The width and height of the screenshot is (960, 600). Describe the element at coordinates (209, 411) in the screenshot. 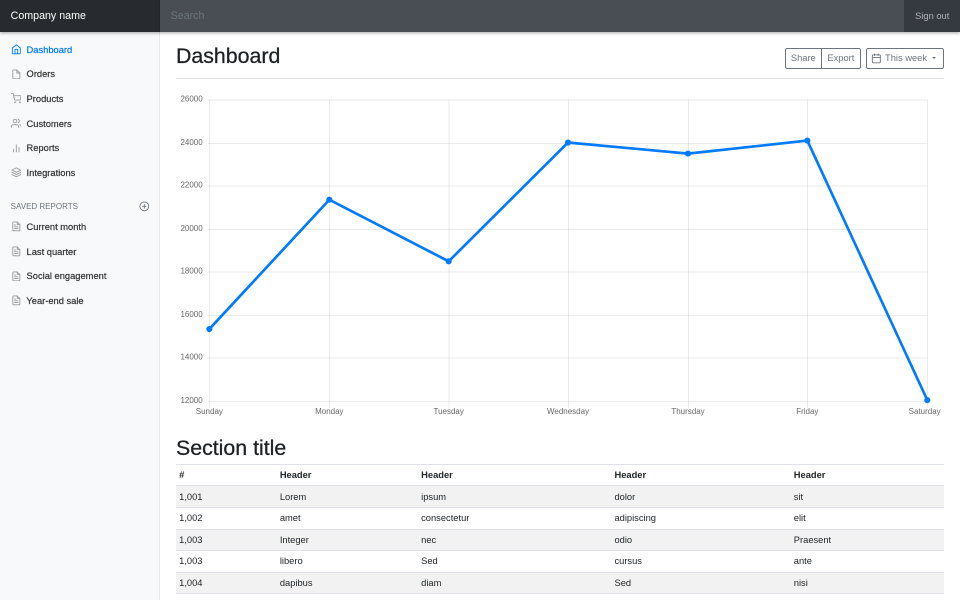

I see `svg-text: Sunday` at that location.